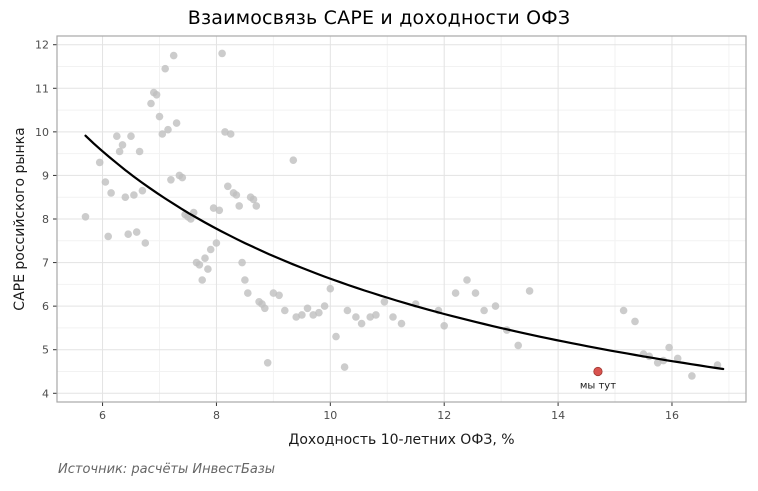 This screenshot has height=491, width=758. I want to click on y-tick-label: 9, so click(45, 175).